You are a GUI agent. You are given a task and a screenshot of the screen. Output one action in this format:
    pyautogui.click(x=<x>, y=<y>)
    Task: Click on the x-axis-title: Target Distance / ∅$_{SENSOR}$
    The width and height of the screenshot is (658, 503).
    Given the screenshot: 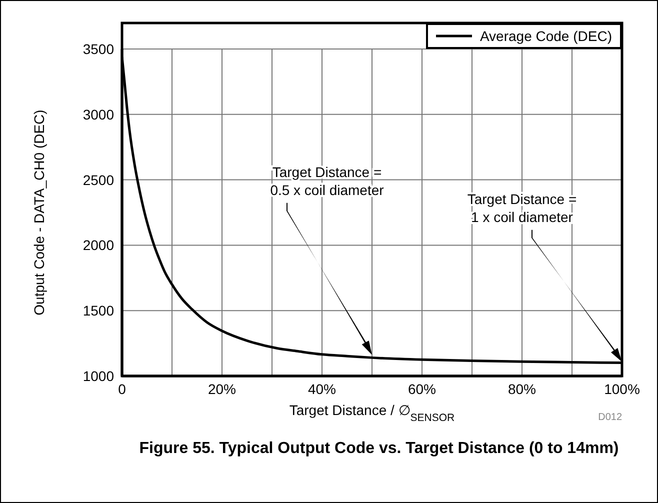 What is the action you would take?
    pyautogui.click(x=372, y=413)
    